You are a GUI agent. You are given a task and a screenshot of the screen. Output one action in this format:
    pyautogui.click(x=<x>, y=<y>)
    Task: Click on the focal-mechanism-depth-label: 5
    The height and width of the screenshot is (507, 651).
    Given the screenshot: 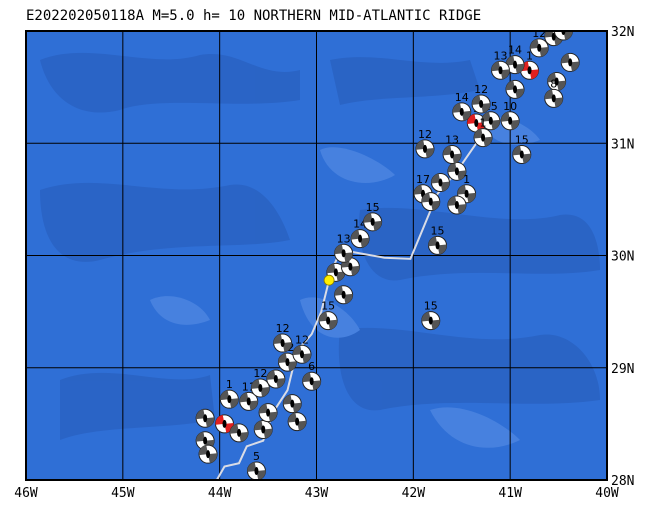 What is the action you would take?
    pyautogui.click(x=256, y=456)
    